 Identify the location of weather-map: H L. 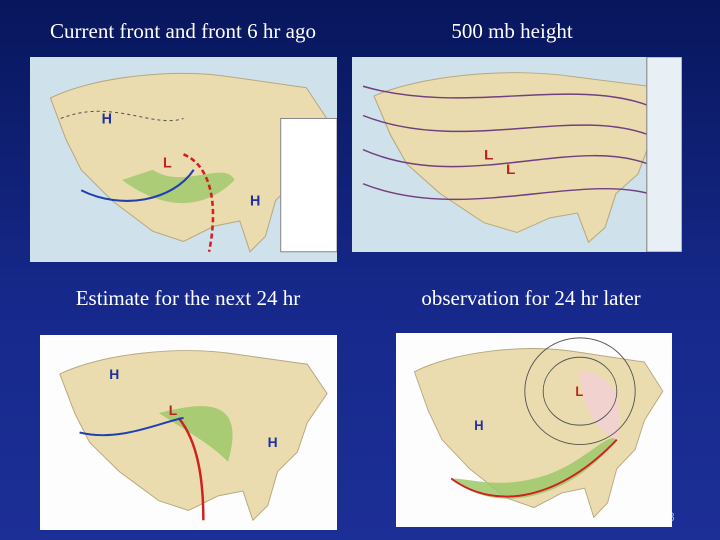
(534, 430).